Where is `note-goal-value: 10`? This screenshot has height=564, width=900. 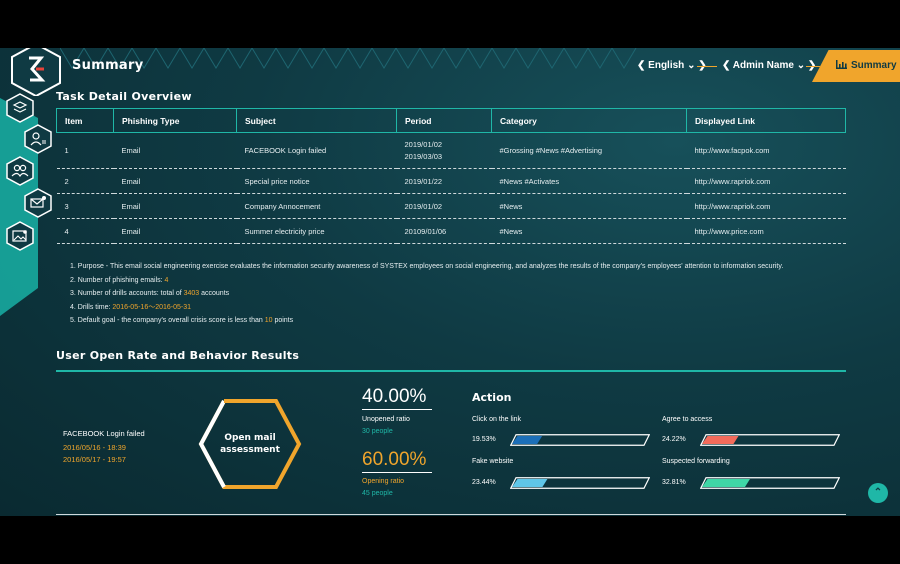
note-goal-value: 10 is located at coordinates (268, 320).